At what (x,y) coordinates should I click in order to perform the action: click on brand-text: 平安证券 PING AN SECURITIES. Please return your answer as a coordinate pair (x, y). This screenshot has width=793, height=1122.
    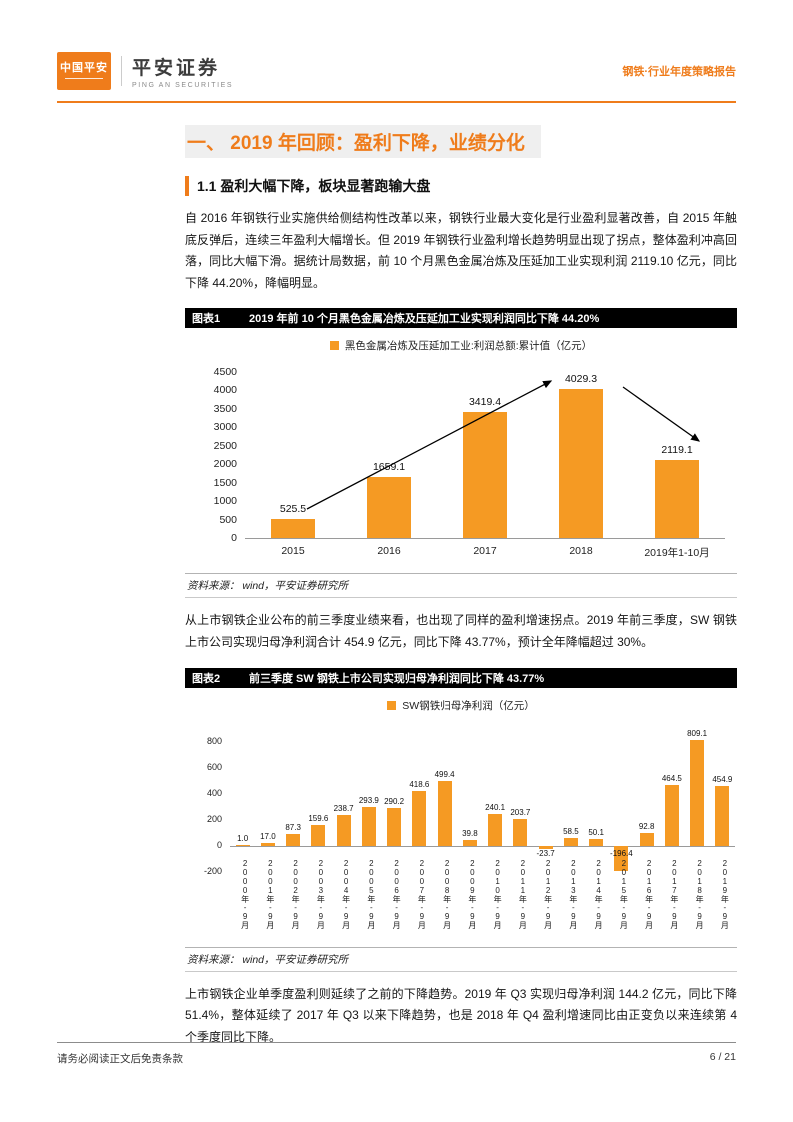
    Looking at the image, I should click on (182, 71).